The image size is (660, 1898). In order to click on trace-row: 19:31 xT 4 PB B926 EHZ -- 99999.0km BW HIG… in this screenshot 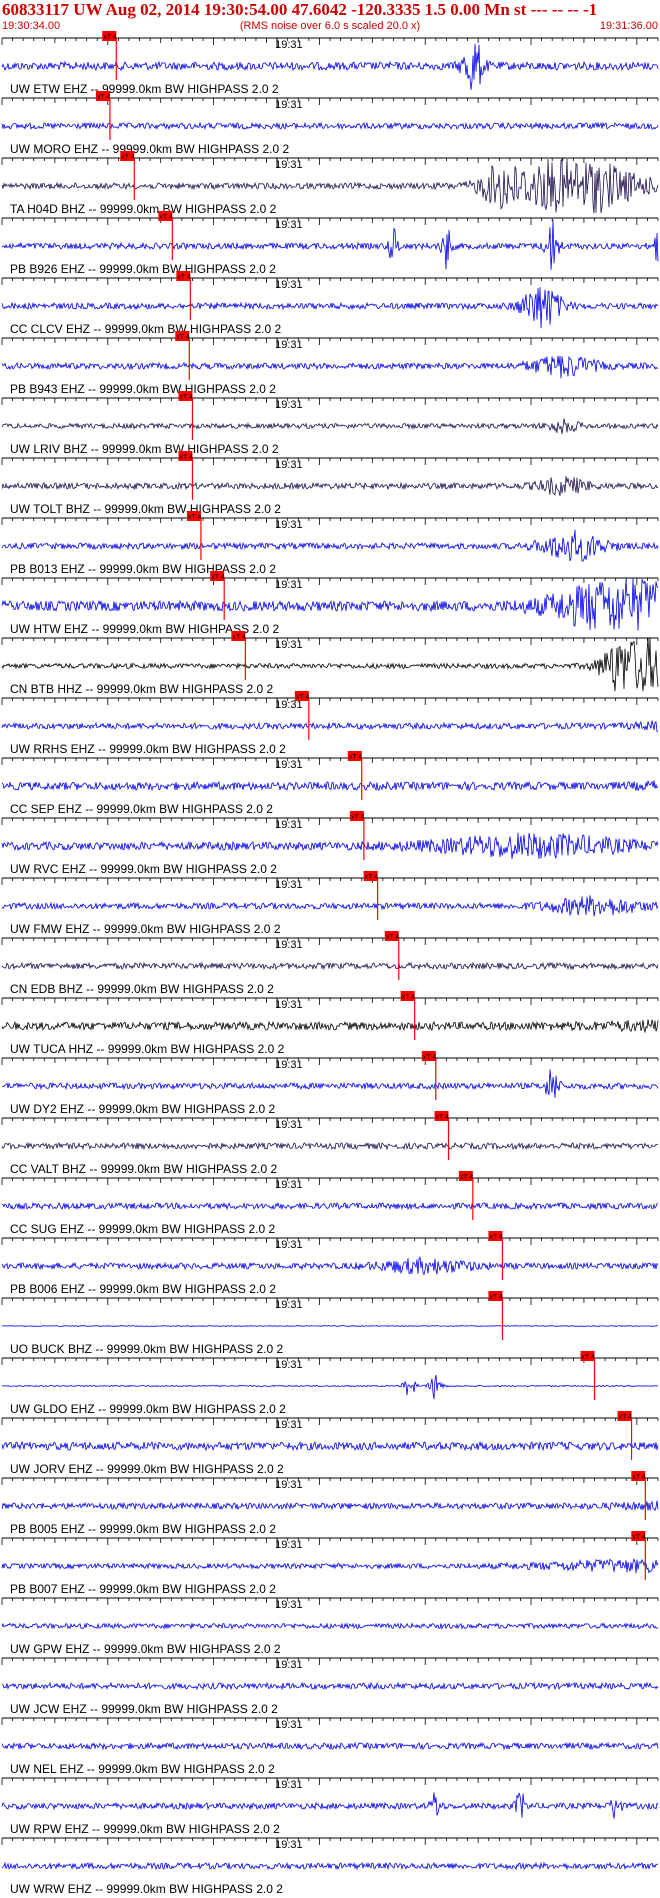, I will do `click(330, 243)`.